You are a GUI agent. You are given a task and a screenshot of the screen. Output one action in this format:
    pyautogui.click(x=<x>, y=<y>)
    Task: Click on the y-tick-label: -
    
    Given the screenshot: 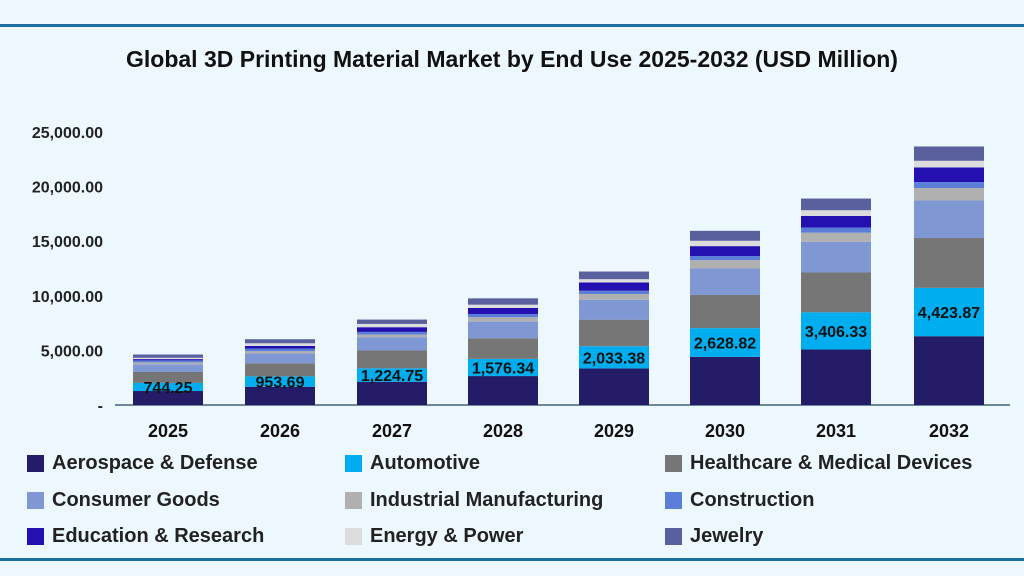 What is the action you would take?
    pyautogui.click(x=100, y=406)
    